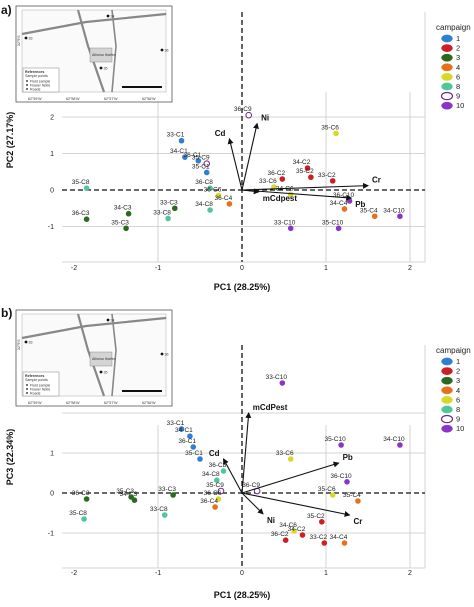 Image resolution: width=474 pixels, height=607 pixels. What do you see at coordinates (376, 180) in the screenshot?
I see `loading-label: Cr` at bounding box center [376, 180].